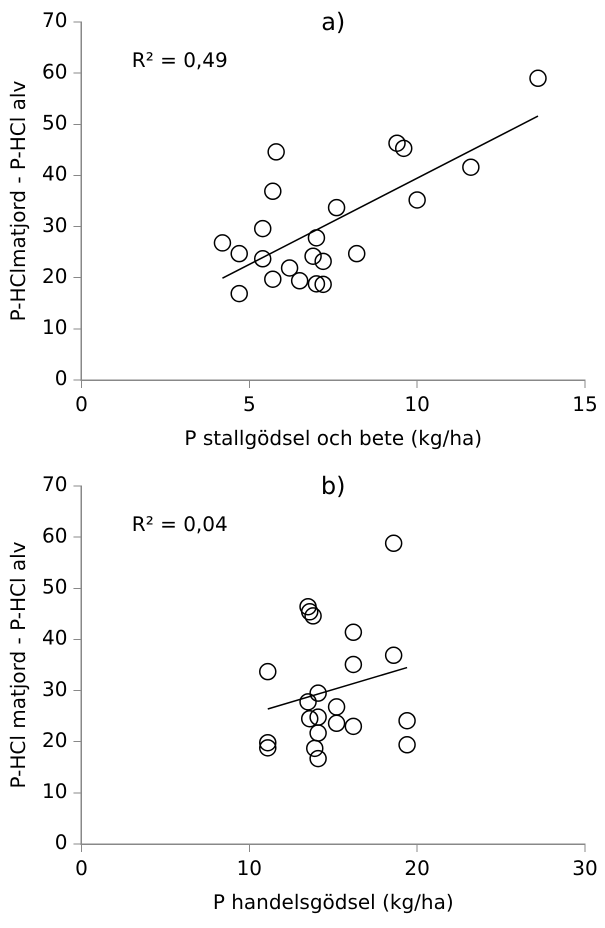  What do you see at coordinates (180, 60) in the screenshot?
I see `annotation: R² = 0,49` at bounding box center [180, 60].